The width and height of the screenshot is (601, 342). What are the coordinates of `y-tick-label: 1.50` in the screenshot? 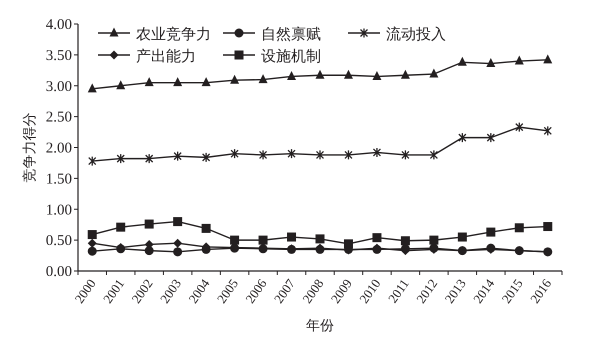 It's located at (59, 179).